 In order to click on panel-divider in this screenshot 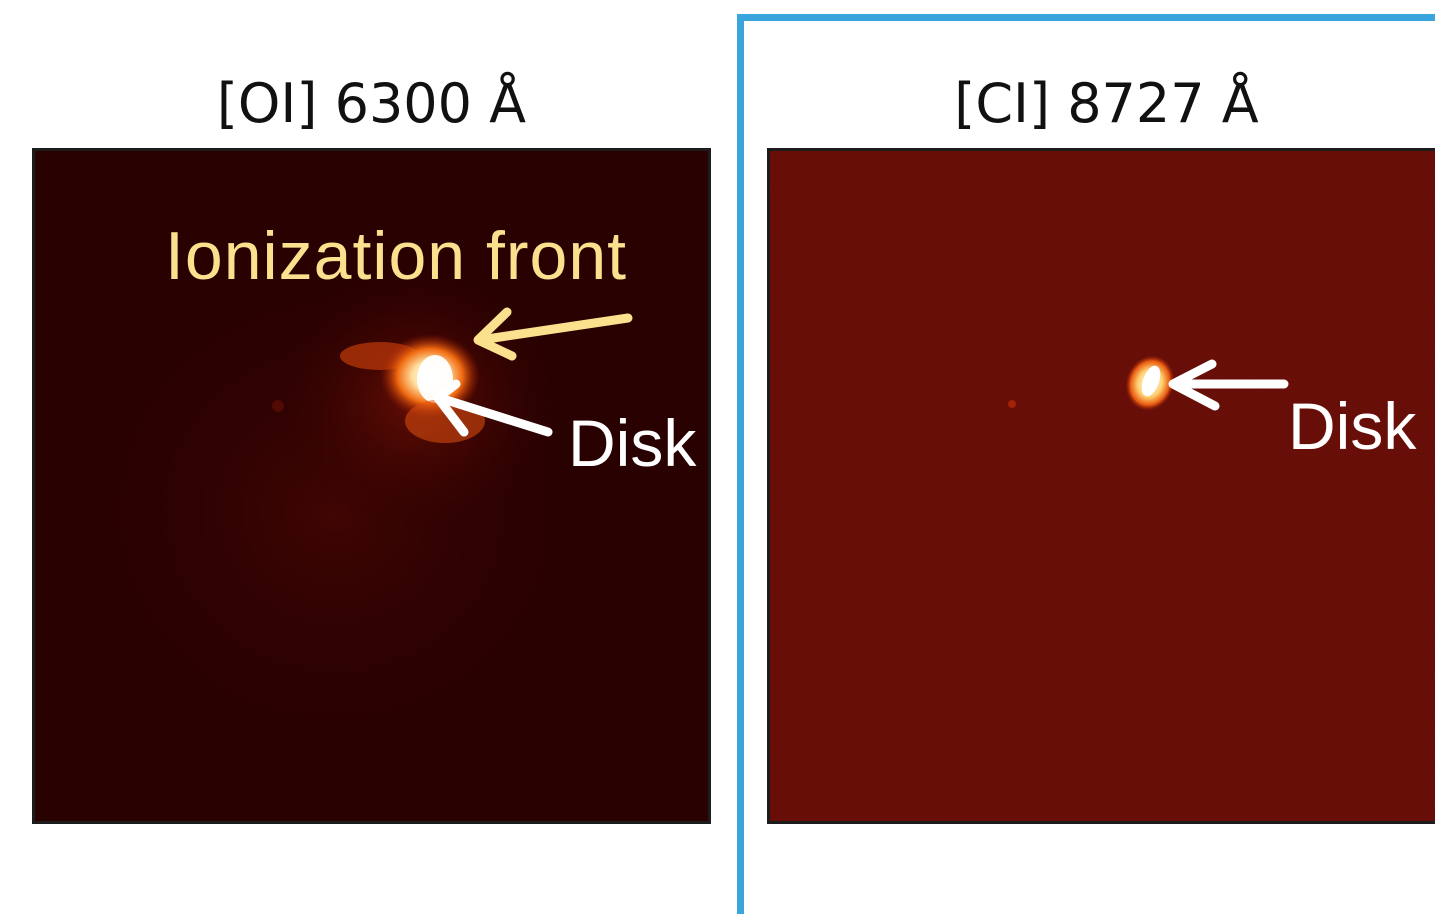, I will do `click(740, 464)`.